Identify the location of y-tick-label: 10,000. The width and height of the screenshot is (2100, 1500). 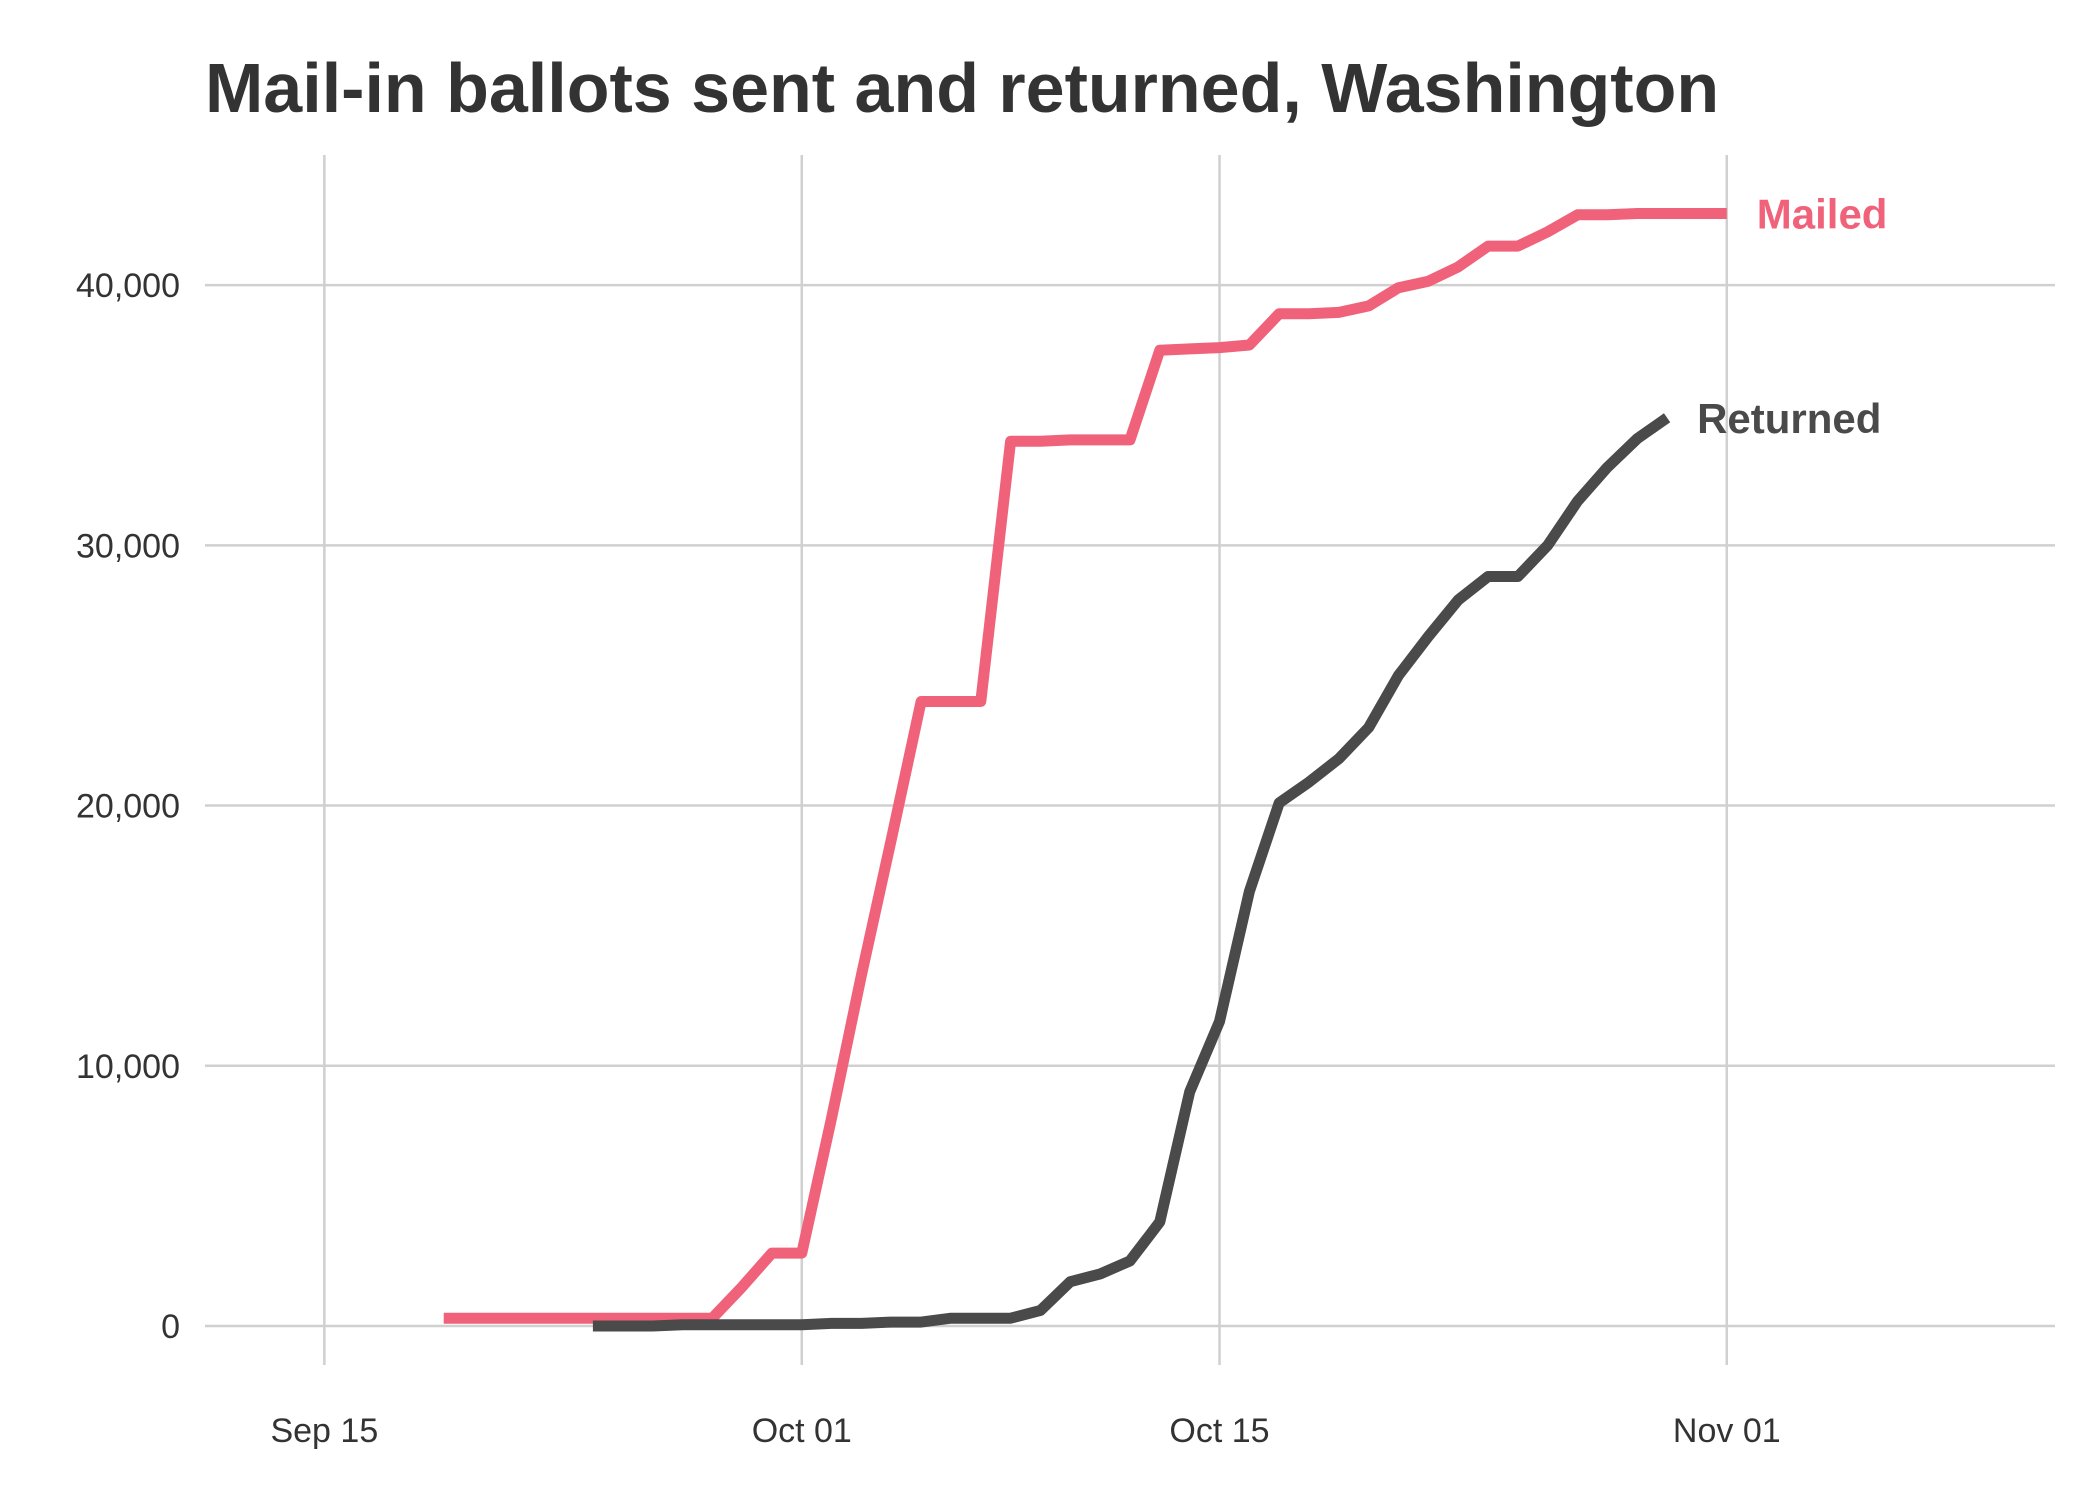
(128, 1067).